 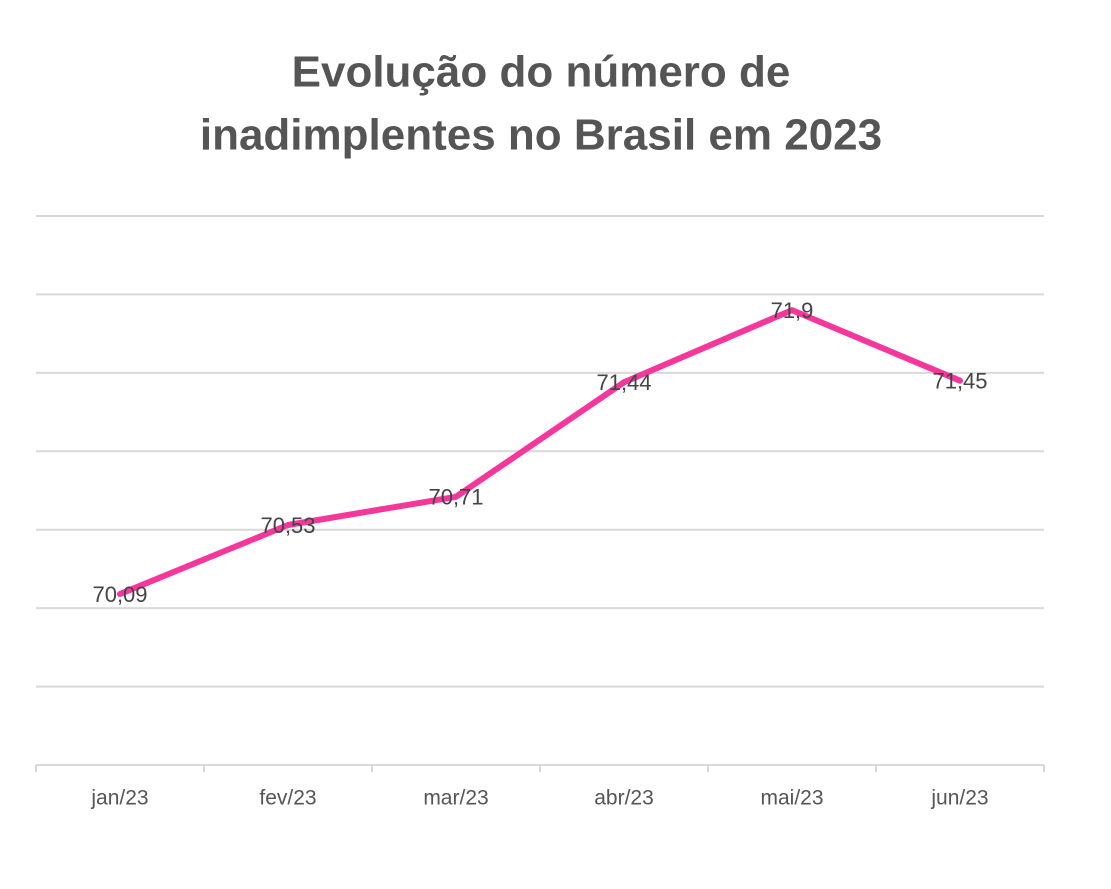 What do you see at coordinates (455, 798) in the screenshot?
I see `x-tick-label: mar/23` at bounding box center [455, 798].